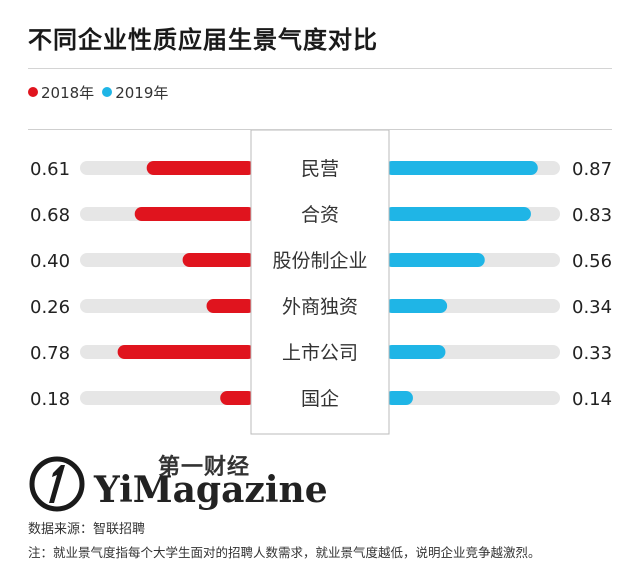  What do you see at coordinates (204, 467) in the screenshot?
I see `logo-chinese-text: 第一财经` at bounding box center [204, 467].